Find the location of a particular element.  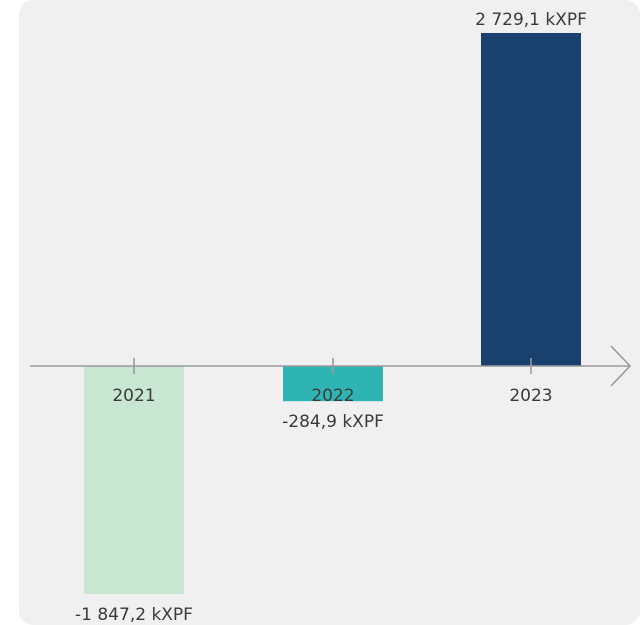

x-axis is located at coordinates (331, 366).